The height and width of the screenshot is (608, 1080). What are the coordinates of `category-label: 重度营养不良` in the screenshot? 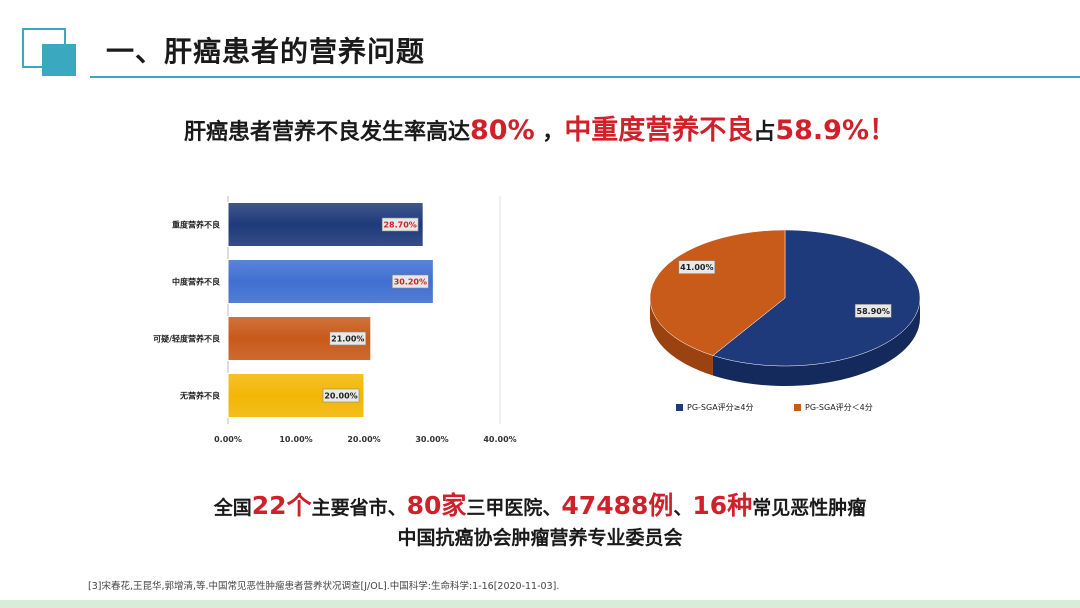 It's located at (196, 225).